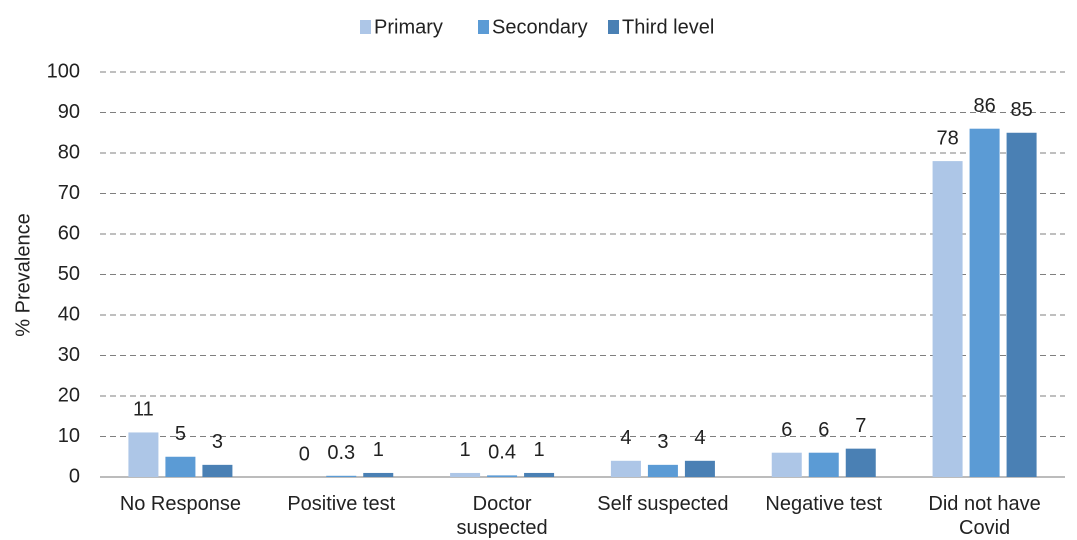 This screenshot has height=540, width=1077. Describe the element at coordinates (69, 193) in the screenshot. I see `y-tick-label: 70` at that location.